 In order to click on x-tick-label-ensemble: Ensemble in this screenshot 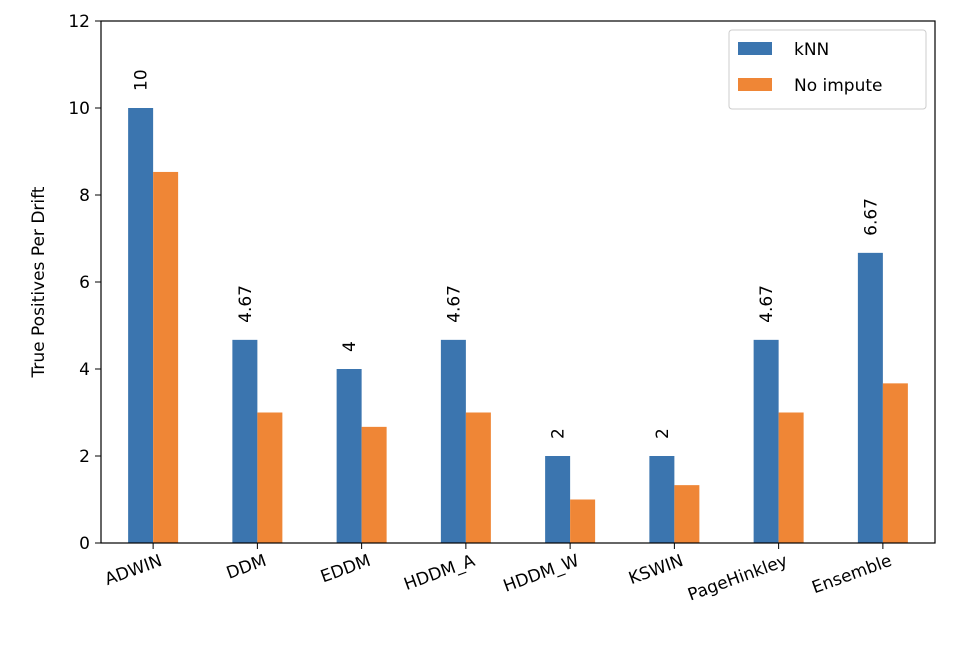, I will do `click(851, 574)`.